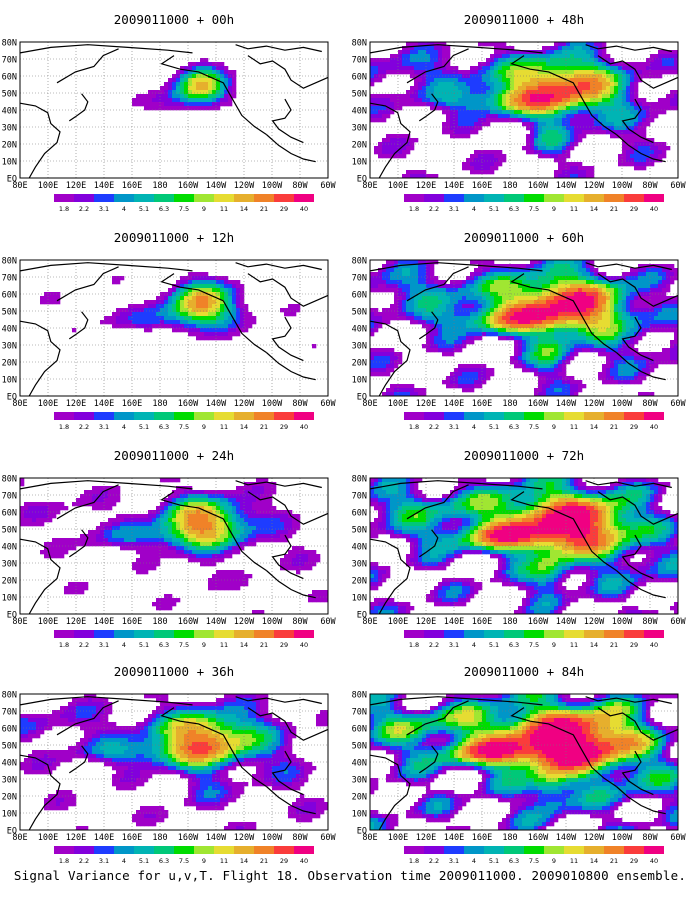 The image size is (700, 900). Describe the element at coordinates (524, 19) in the screenshot. I see `panel-title: 2009011000 + 48h` at that location.